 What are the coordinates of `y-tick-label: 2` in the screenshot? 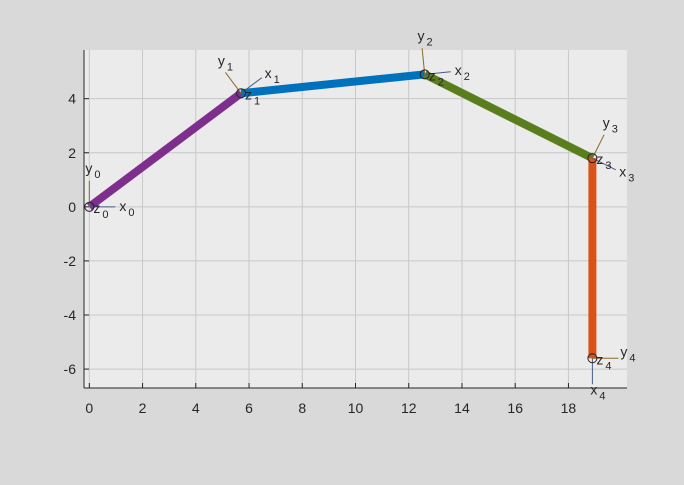 It's located at (72, 153).